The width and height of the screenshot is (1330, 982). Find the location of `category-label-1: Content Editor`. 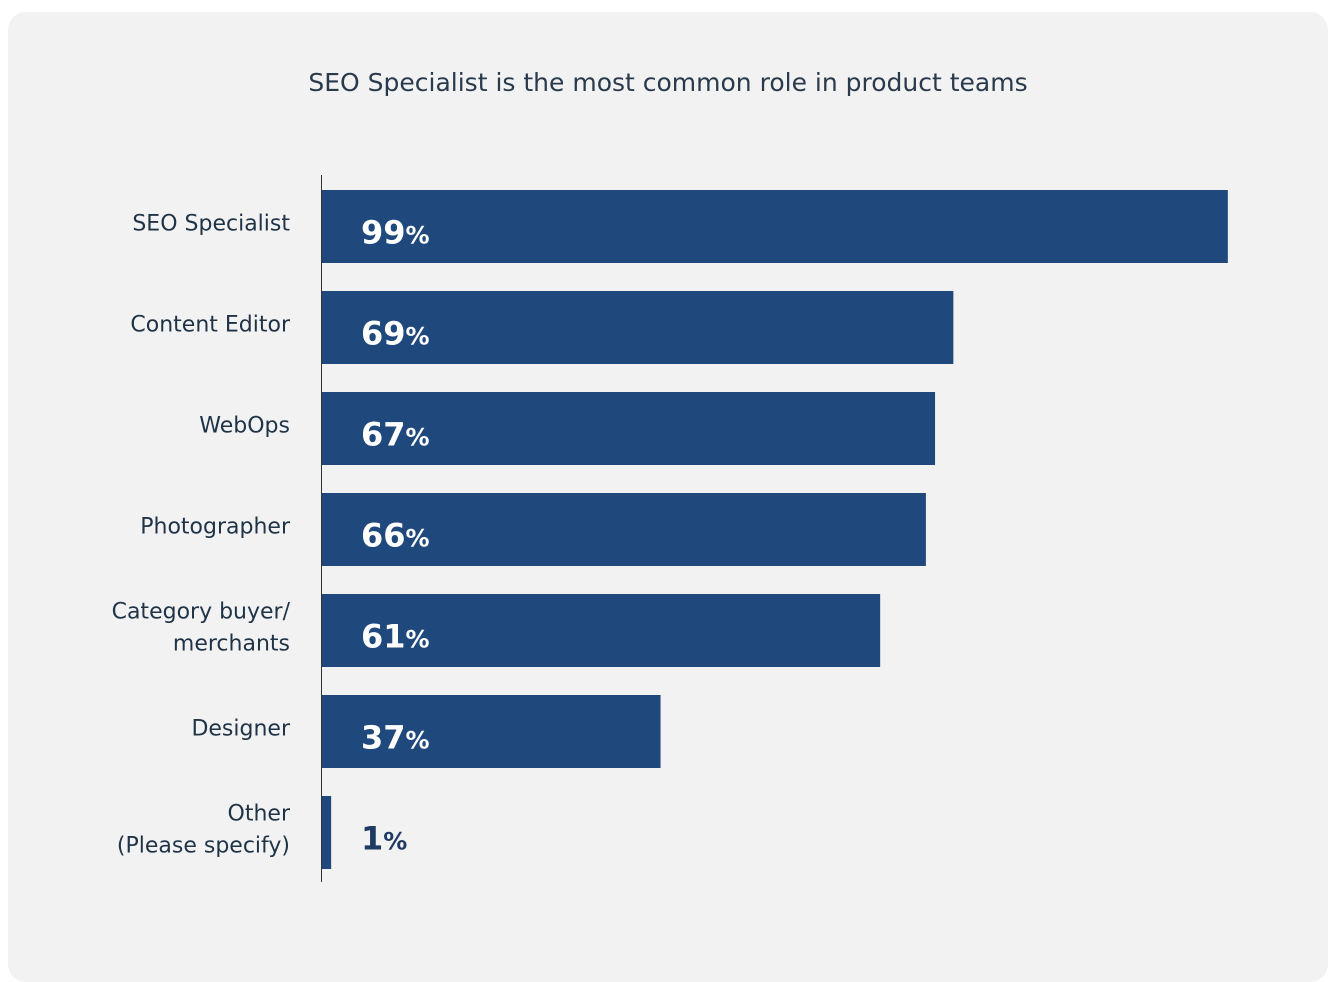

category-label-1: Content Editor is located at coordinates (210, 325).